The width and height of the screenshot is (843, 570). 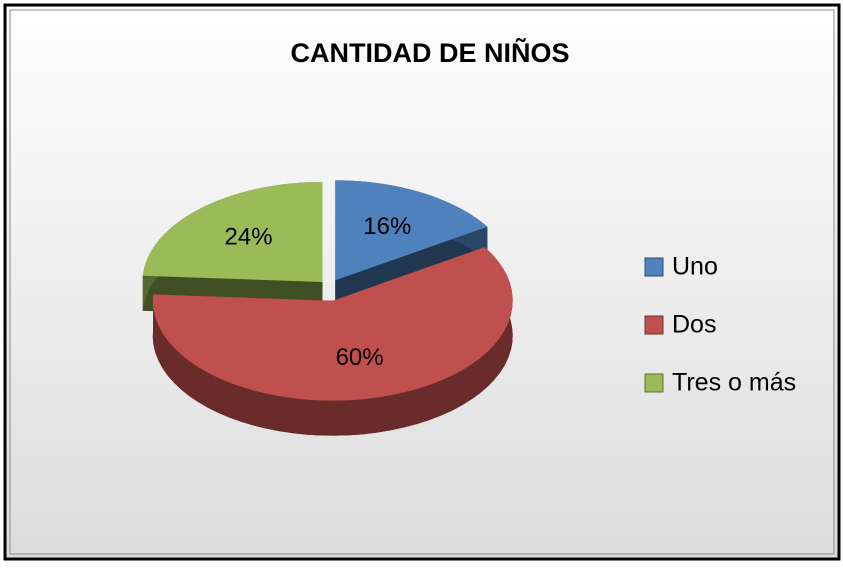 I want to click on chart-title: CANTIDAD DE NIÑOS, so click(x=429, y=52).